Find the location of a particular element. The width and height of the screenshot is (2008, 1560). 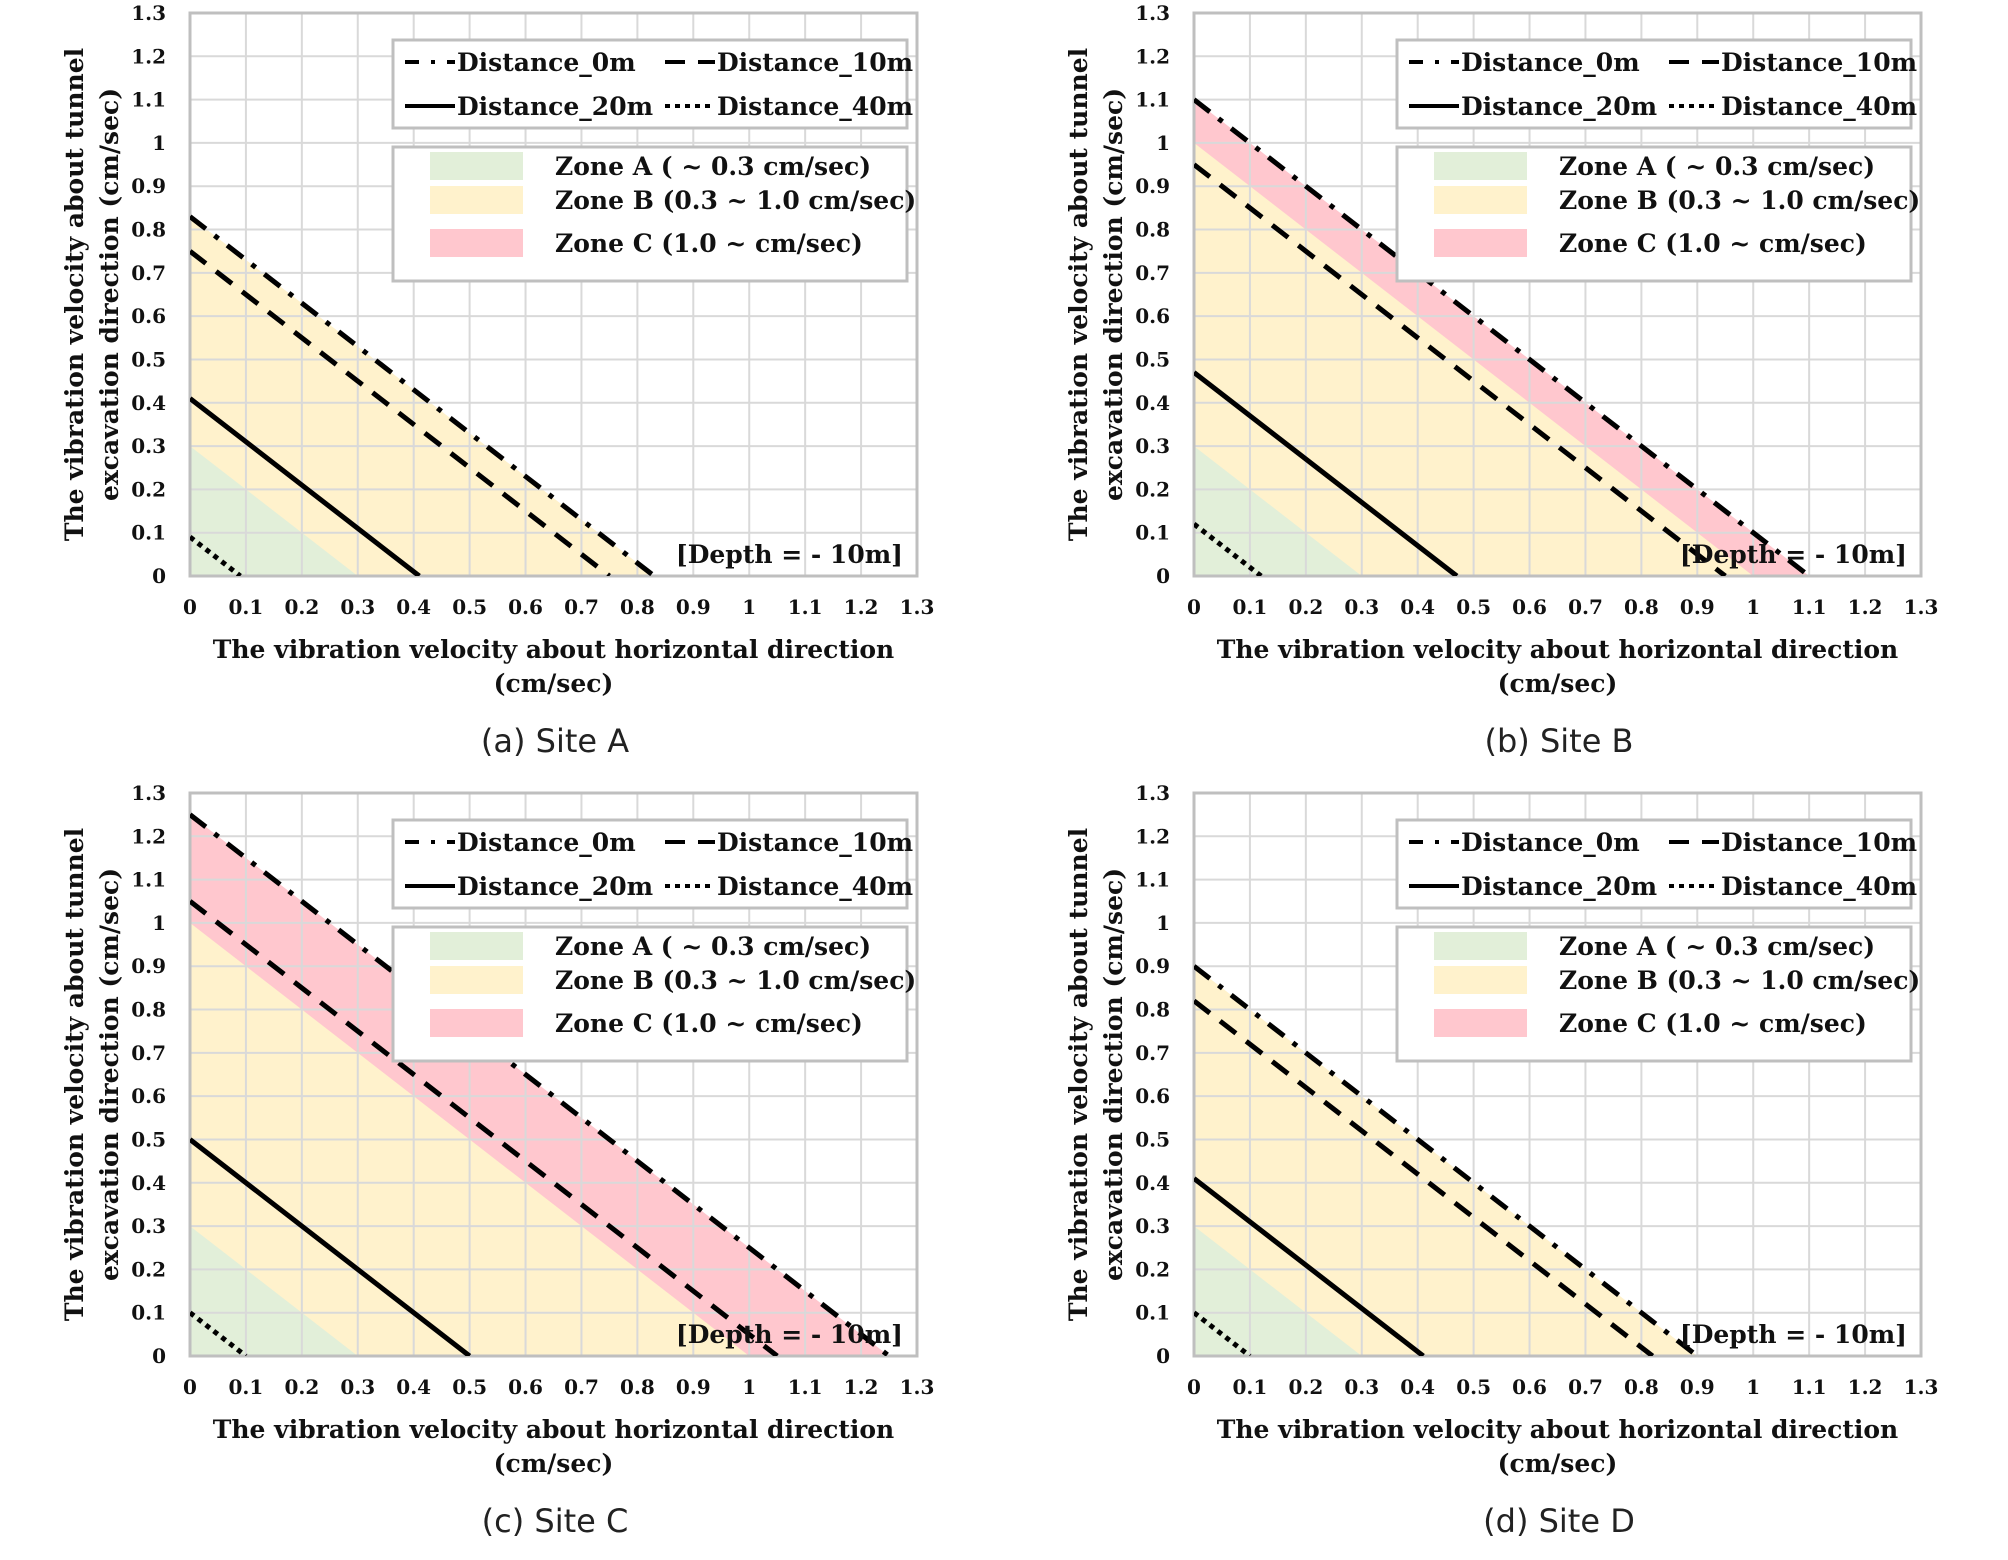

x-tick-label: 0.5 is located at coordinates (469, 607).